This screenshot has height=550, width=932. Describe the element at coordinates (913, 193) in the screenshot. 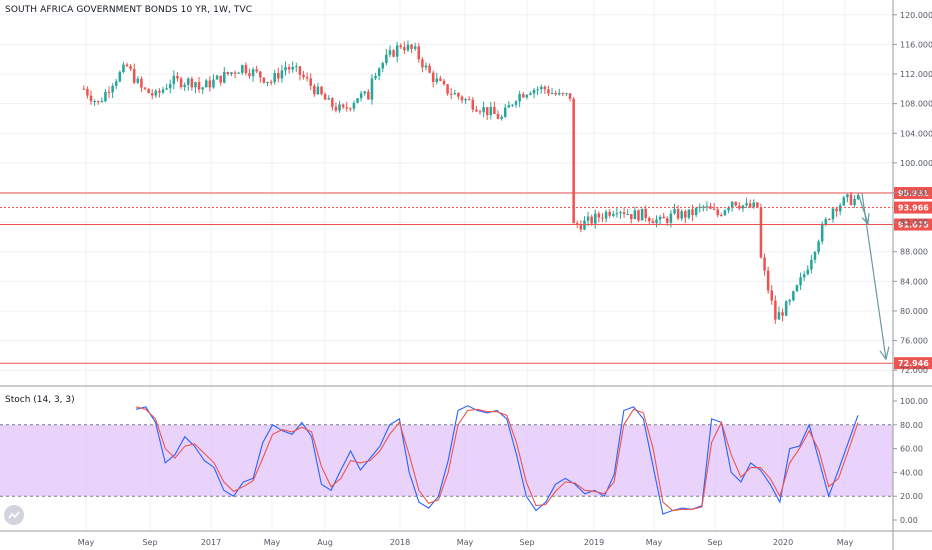

I see `price-level-label: 95.931` at that location.